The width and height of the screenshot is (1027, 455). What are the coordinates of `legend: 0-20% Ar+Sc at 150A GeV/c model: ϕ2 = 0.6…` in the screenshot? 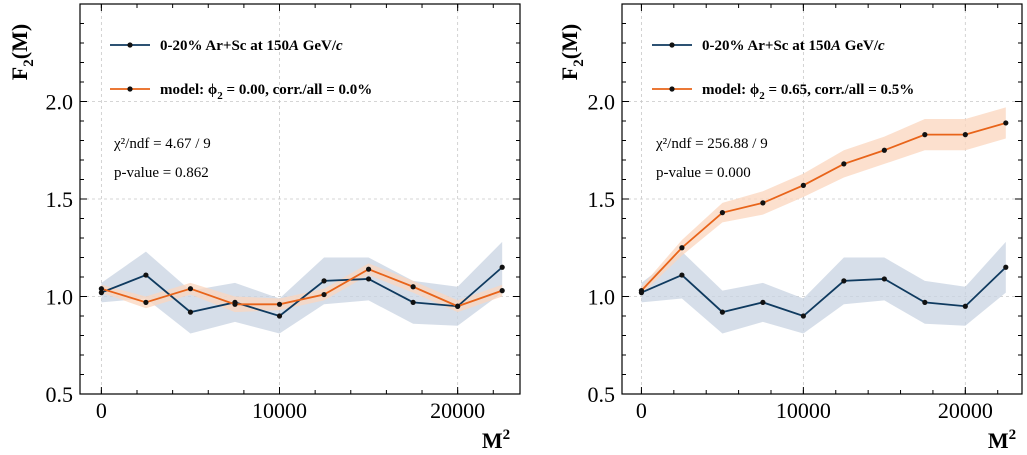 It's located at (783, 70).